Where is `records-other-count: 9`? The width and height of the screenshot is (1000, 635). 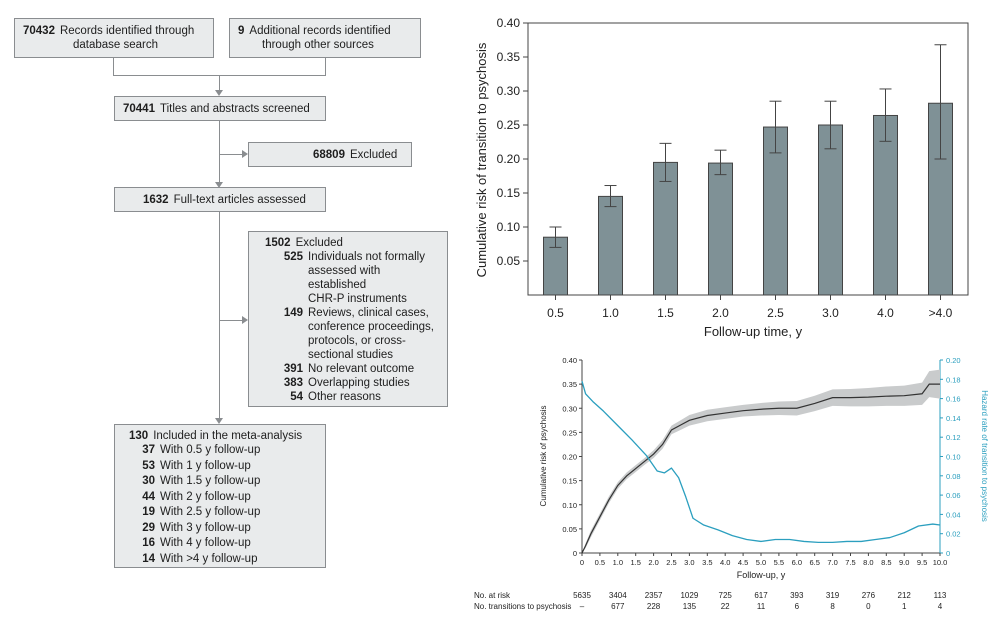 records-other-count: 9 is located at coordinates (241, 31).